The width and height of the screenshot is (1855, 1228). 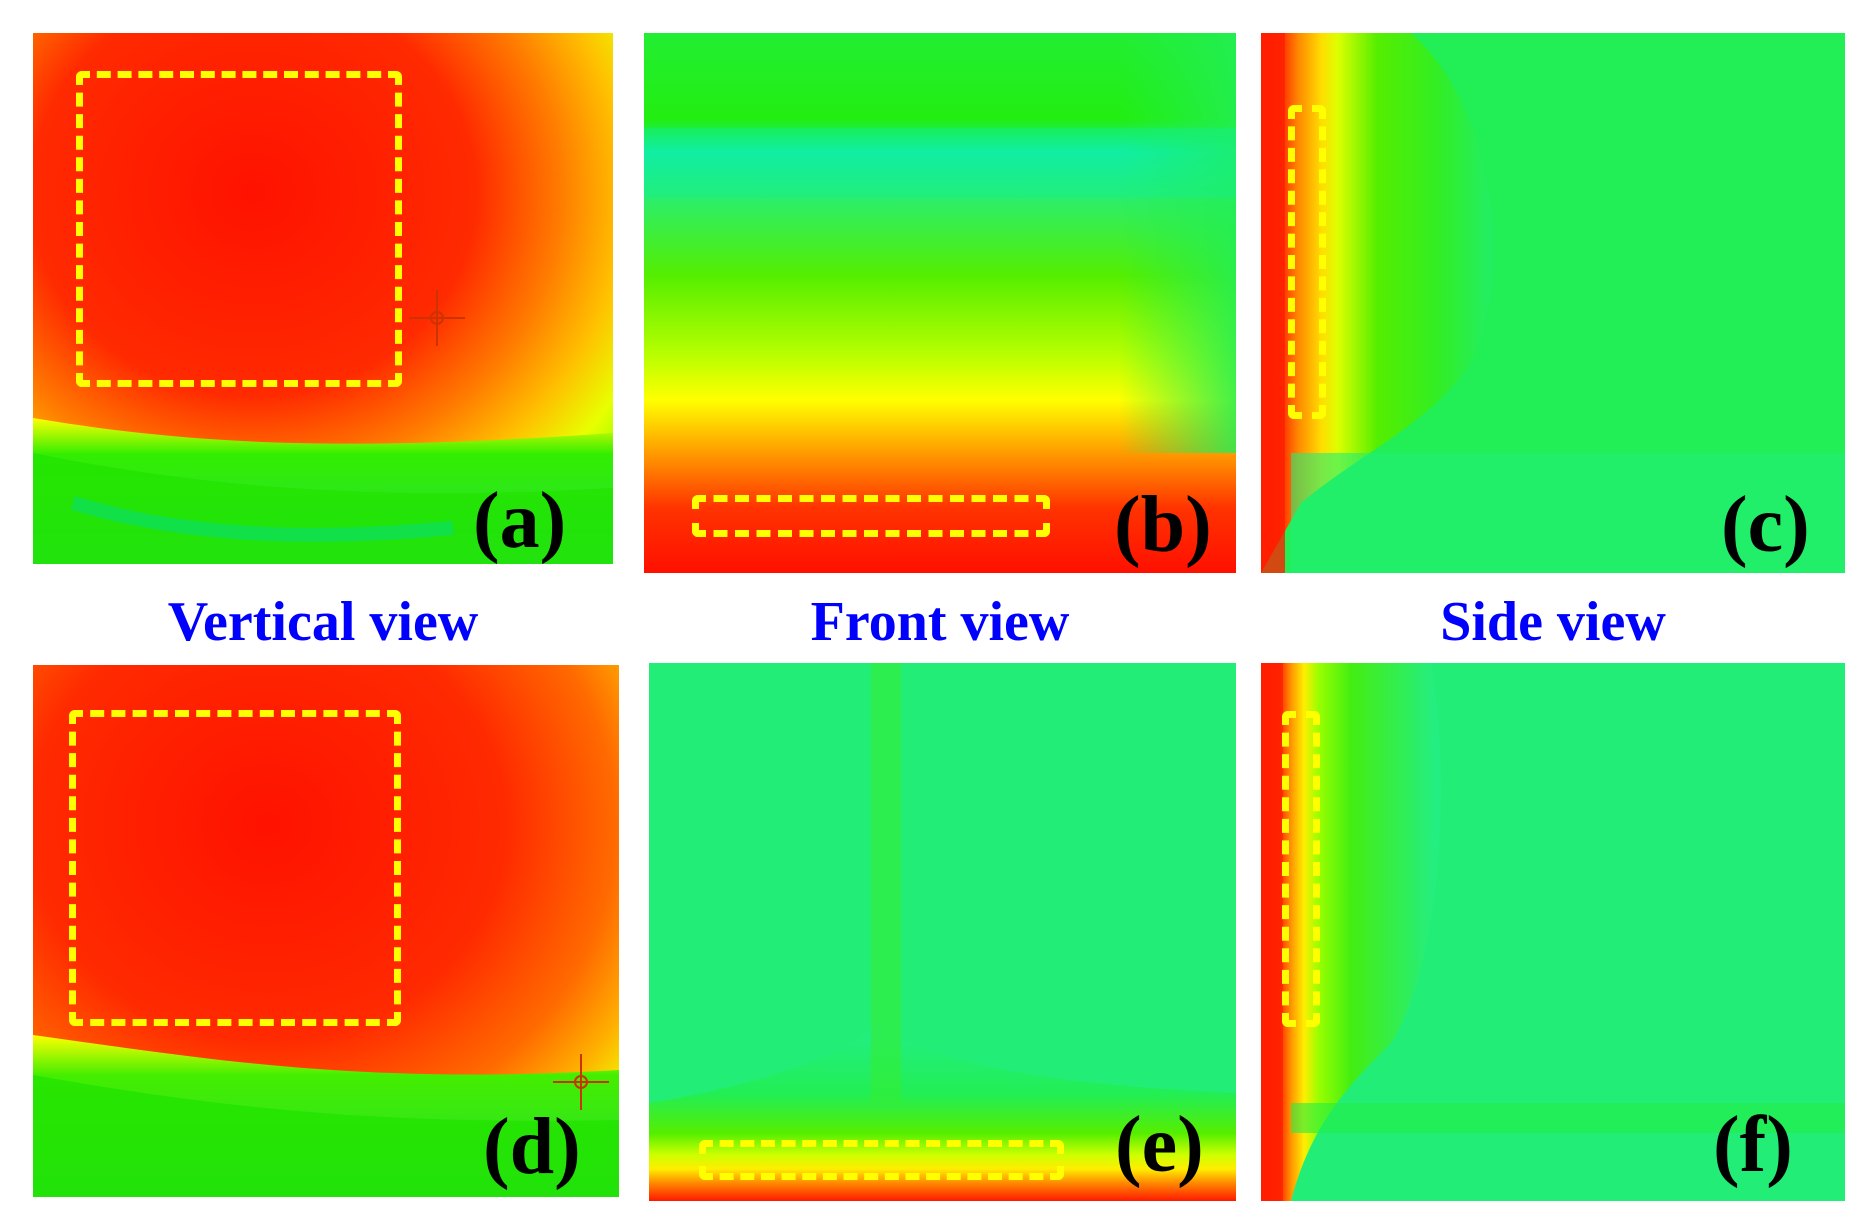 I want to click on panel-b-front-view-heatmap: (b), so click(x=940, y=303).